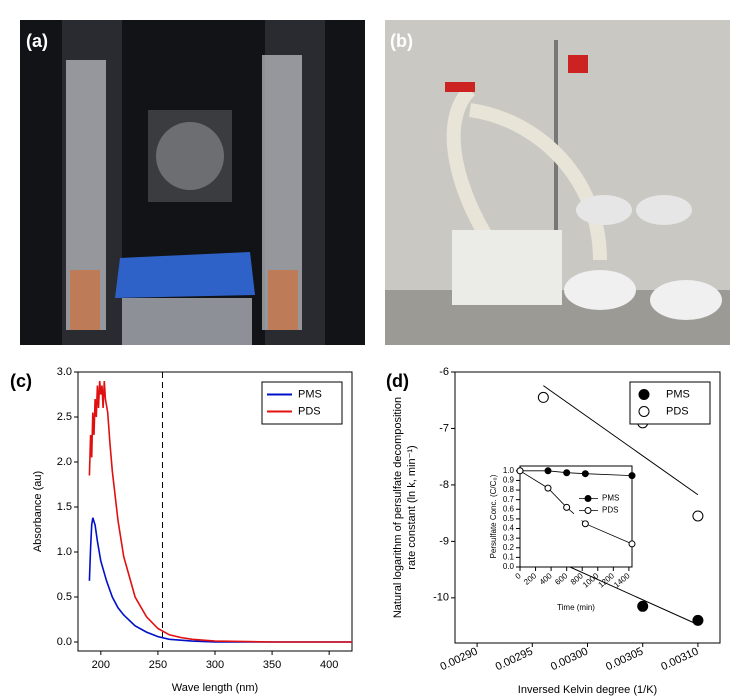  Describe the element at coordinates (190, 156) in the screenshot. I see `fan` at that location.